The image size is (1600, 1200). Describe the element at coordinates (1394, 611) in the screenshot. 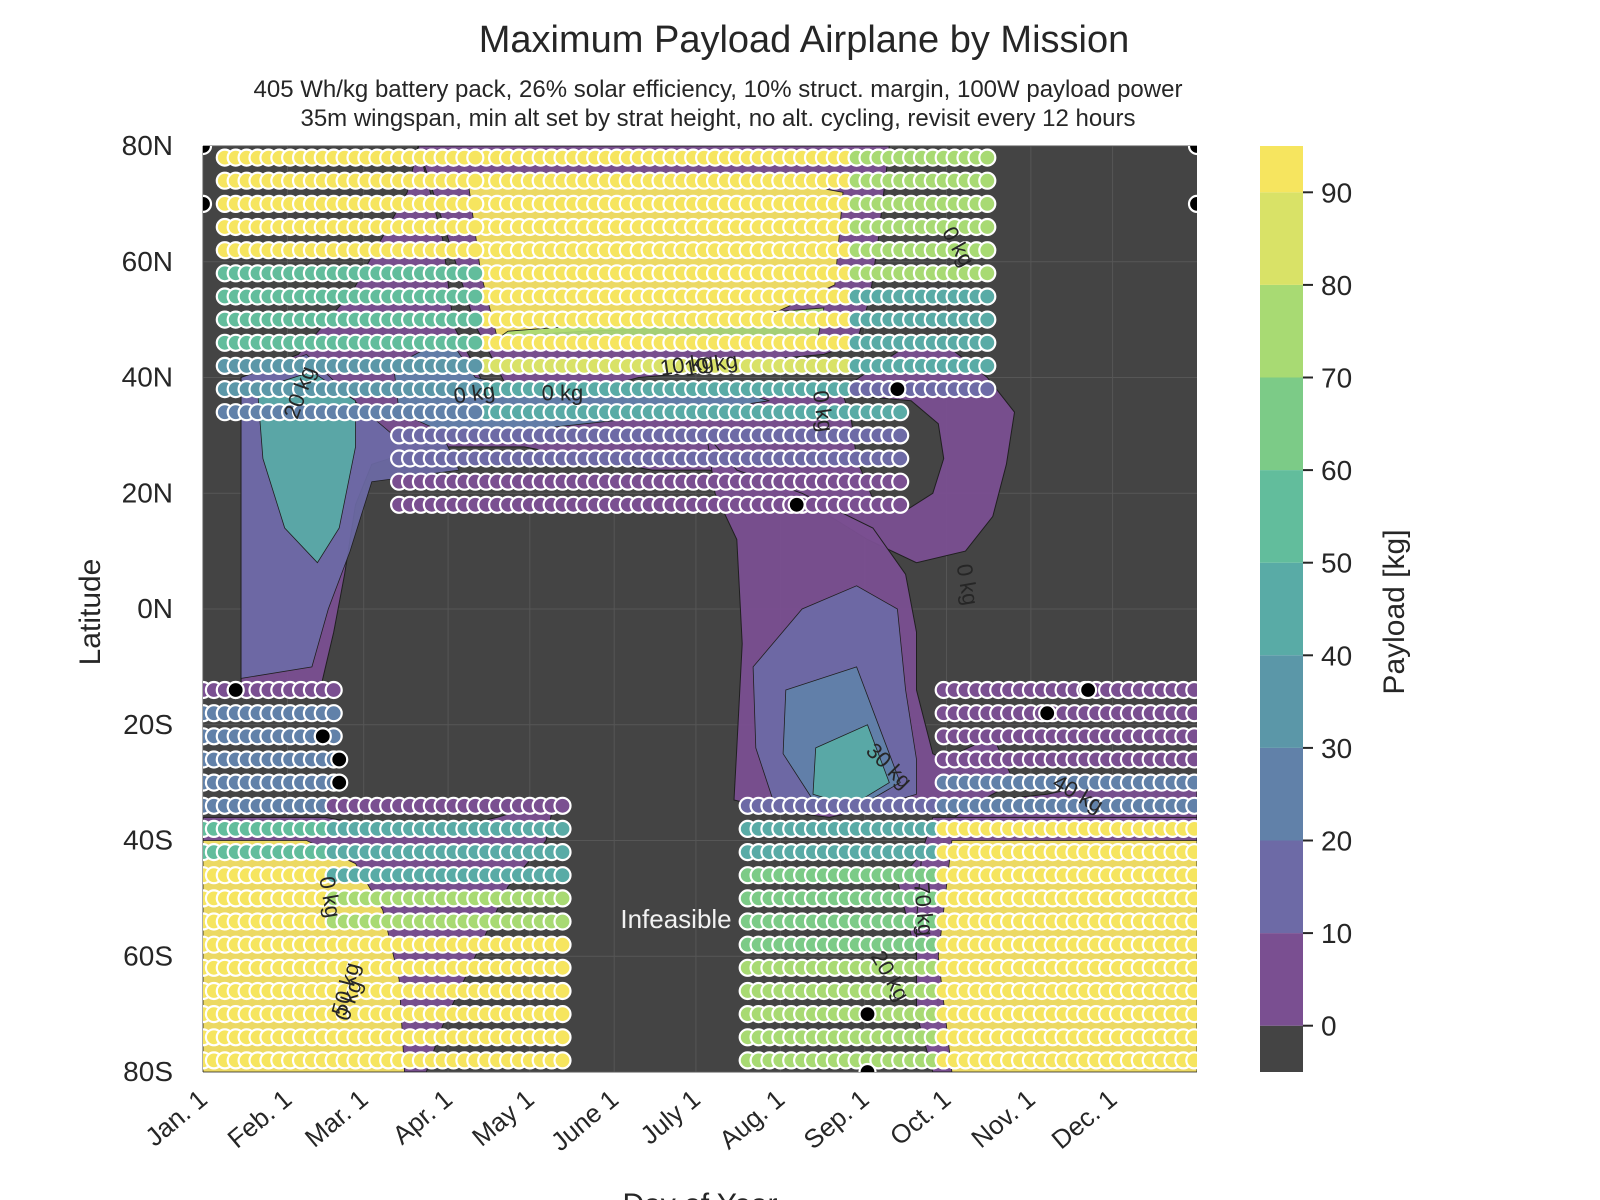

I see `colorbar-label: Payload [kg]` at that location.